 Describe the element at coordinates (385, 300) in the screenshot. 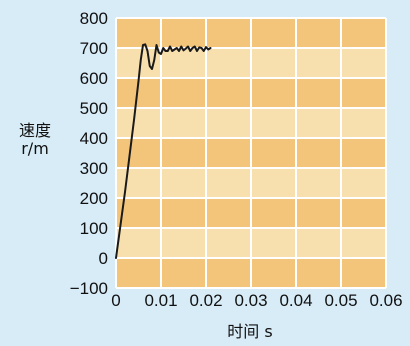

I see `x-tick-label: 0.06` at that location.